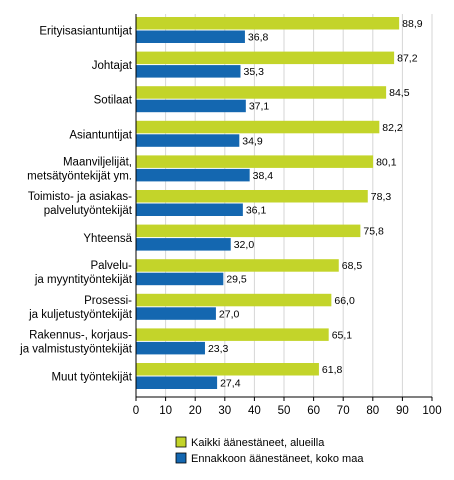  Describe the element at coordinates (100, 135) in the screenshot. I see `category-label-3: Asiantuntijat` at that location.